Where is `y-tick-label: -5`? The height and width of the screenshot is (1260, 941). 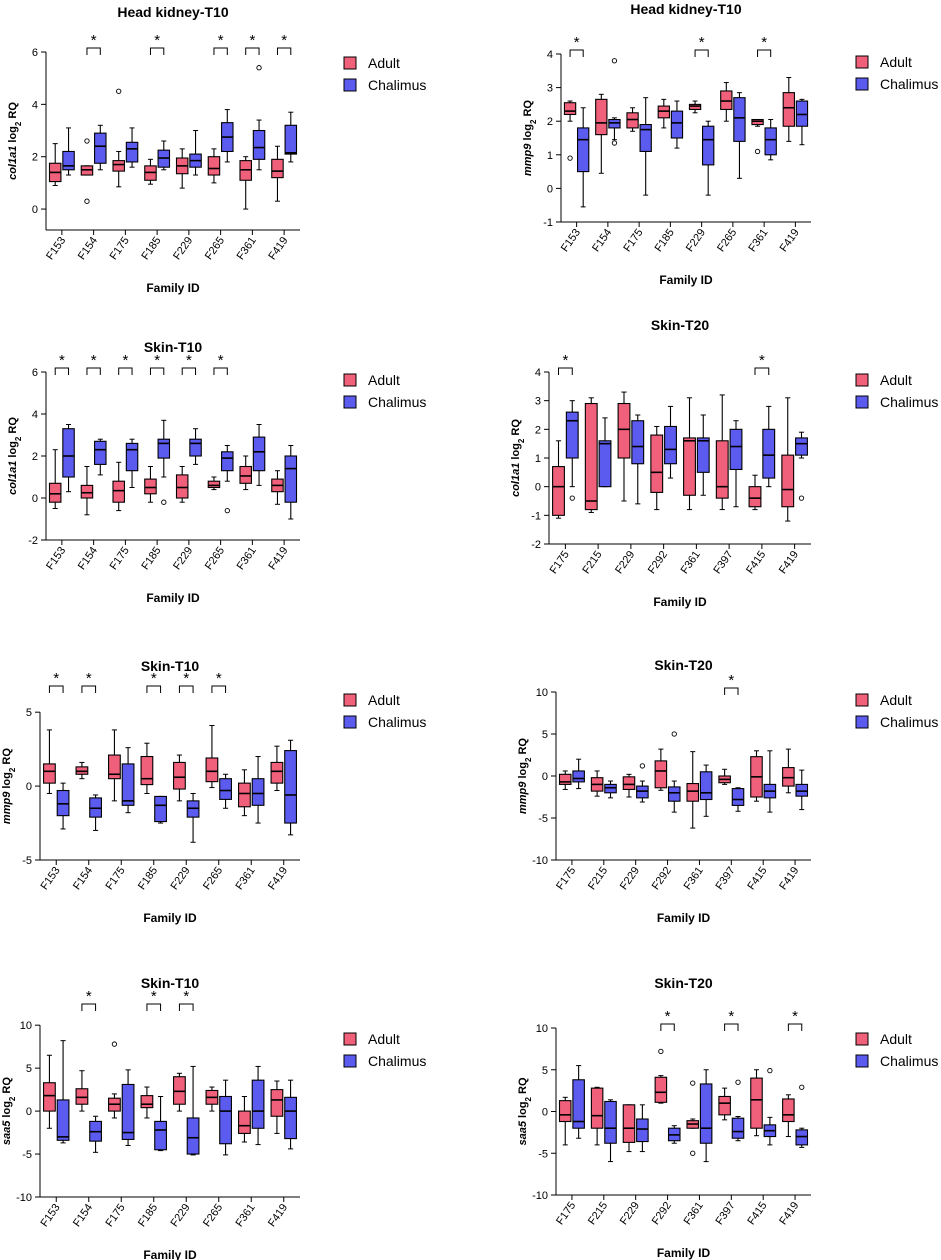
y-tick-label: -5 is located at coordinates (543, 1154).